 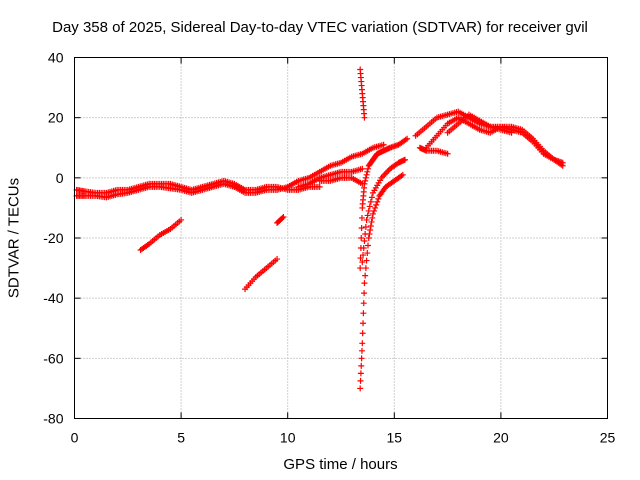 I want to click on y-tick-label: 20, so click(x=56, y=118).